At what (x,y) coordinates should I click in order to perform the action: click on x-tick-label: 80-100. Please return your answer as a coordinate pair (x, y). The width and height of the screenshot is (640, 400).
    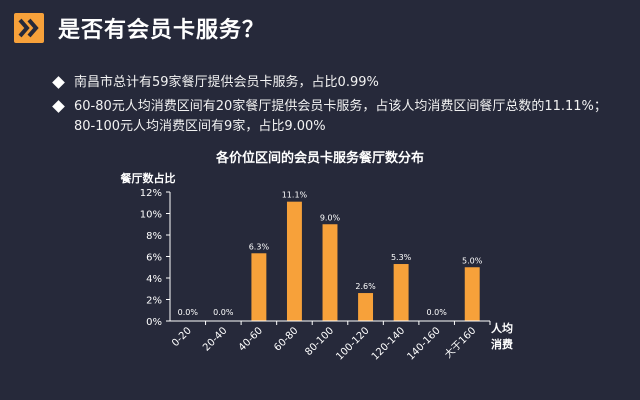
    Looking at the image, I should click on (319, 341).